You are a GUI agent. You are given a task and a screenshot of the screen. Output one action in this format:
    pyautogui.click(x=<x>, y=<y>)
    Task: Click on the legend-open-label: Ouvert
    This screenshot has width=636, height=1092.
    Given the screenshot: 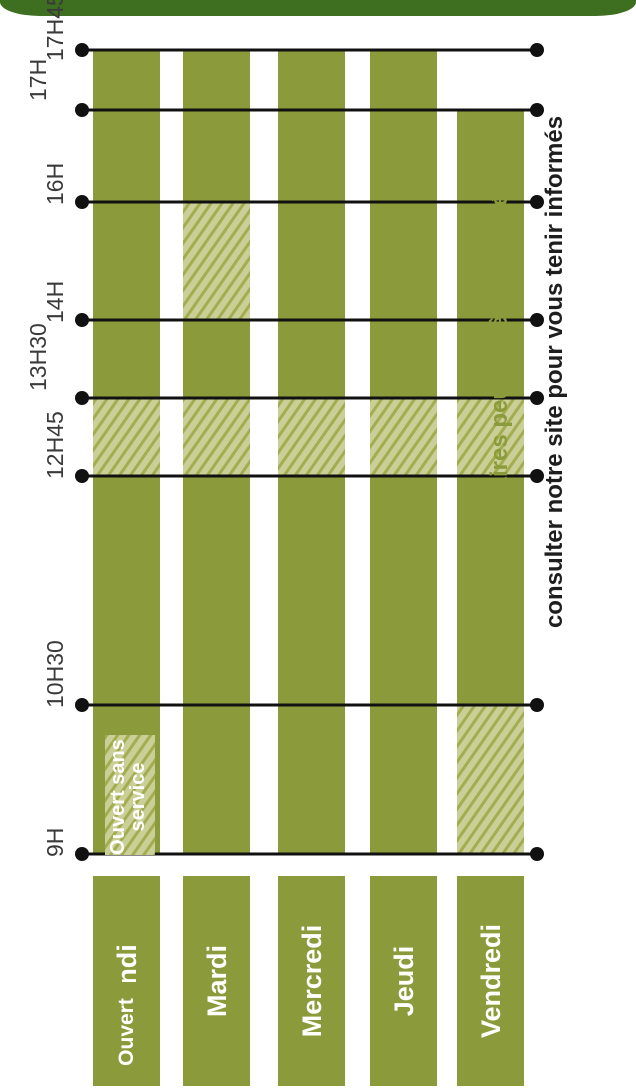 What is the action you would take?
    pyautogui.click(x=126, y=1032)
    